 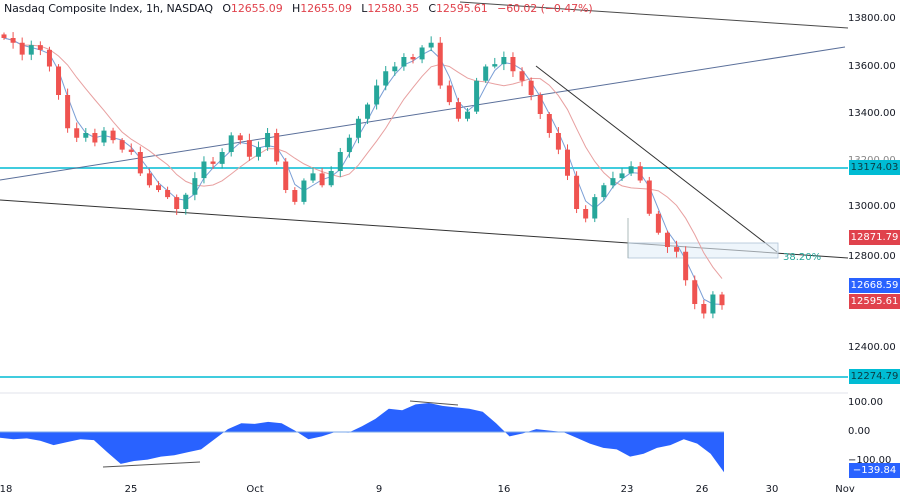 What do you see at coordinates (151, 464) in the screenshot?
I see `bullish-divergence-line` at bounding box center [151, 464].